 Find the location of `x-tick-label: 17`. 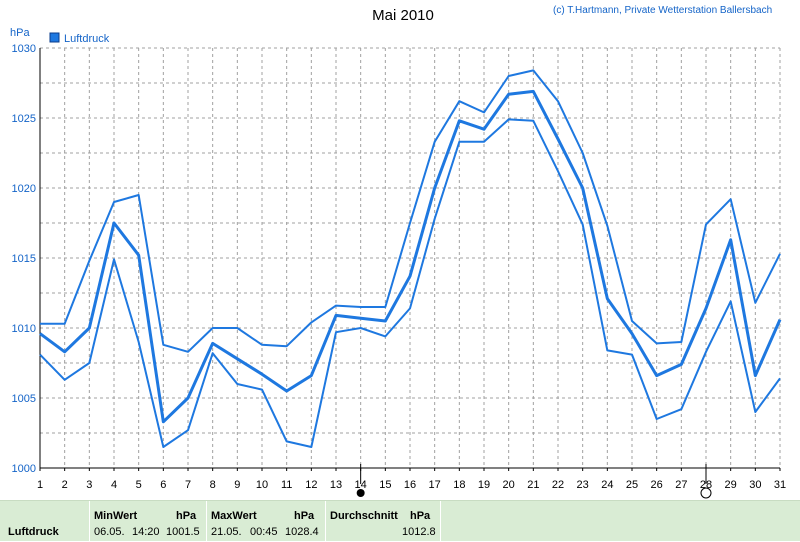

x-tick-label: 17 is located at coordinates (435, 485).